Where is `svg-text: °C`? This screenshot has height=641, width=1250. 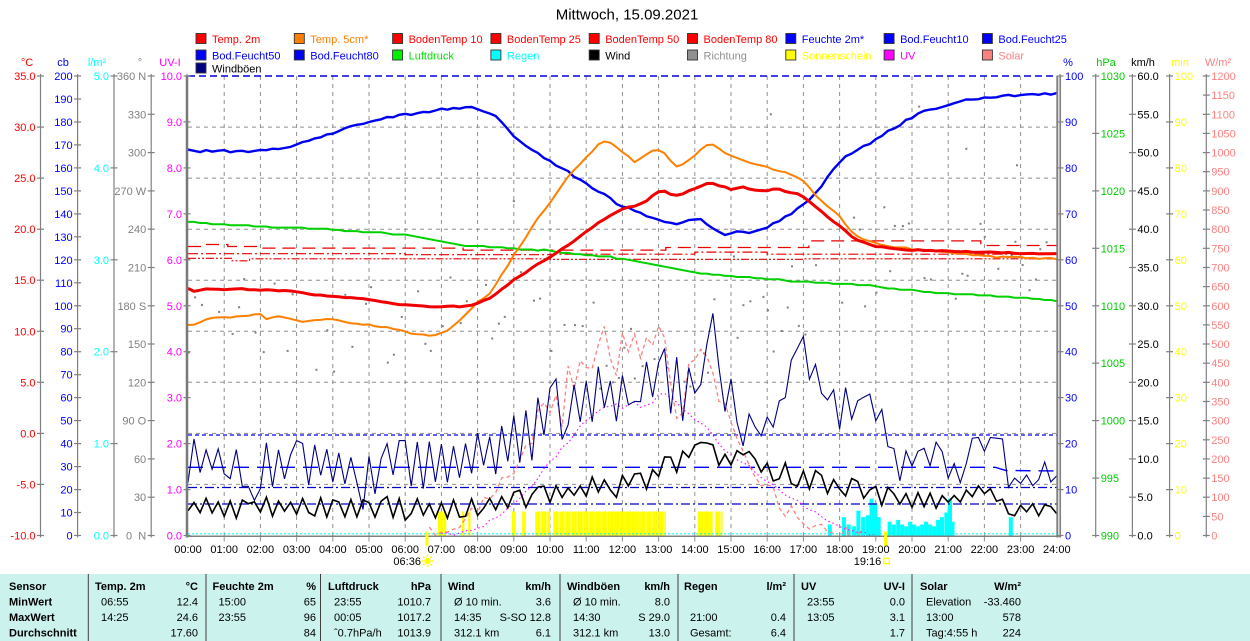 svg-text: °C is located at coordinates (27, 63).